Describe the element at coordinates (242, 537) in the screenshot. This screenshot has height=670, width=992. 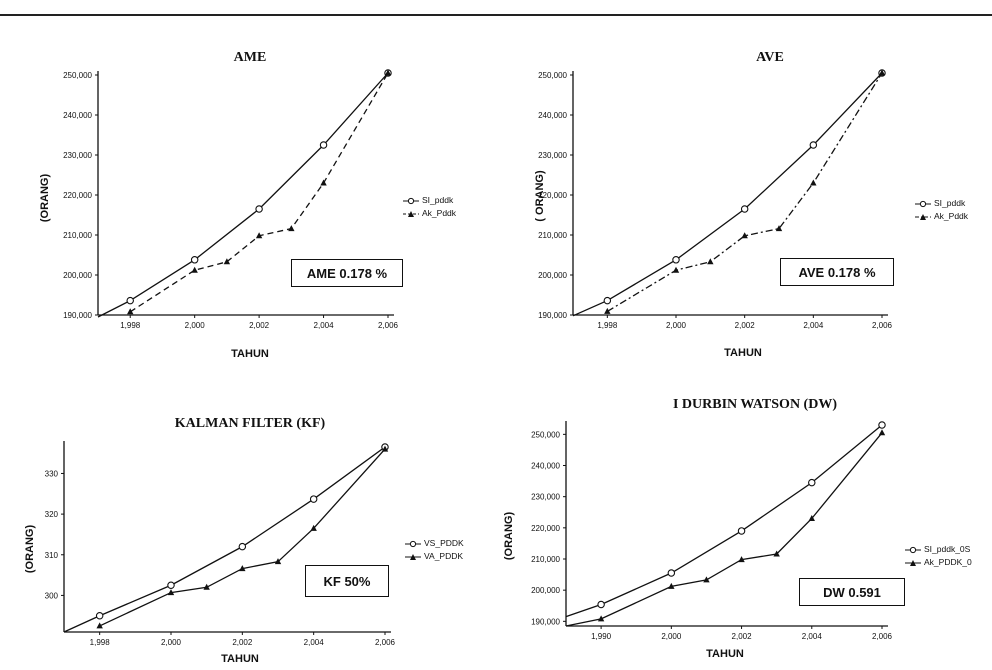
I see `series-VA_PDDK` at that location.